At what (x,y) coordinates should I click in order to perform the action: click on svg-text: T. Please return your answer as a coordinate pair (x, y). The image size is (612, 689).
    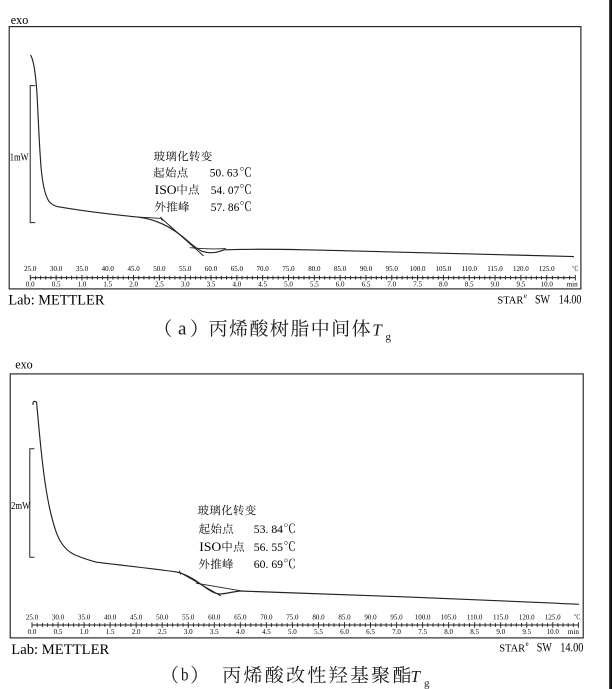
    Looking at the image, I should click on (377, 329).